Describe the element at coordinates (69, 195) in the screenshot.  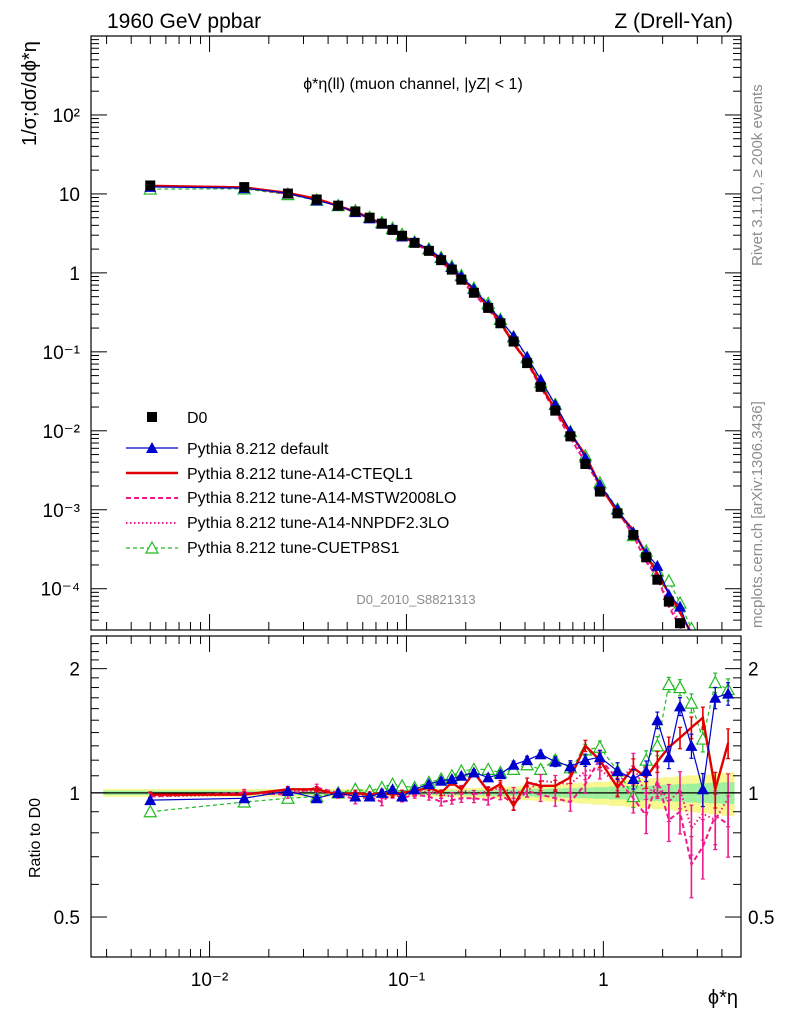
I see `y-tick-label: 10` at that location.